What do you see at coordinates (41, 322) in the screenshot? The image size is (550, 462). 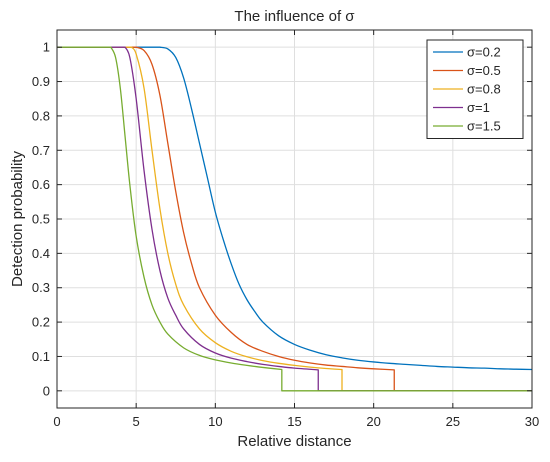 I see `y-tick-label: 0.2` at bounding box center [41, 322].